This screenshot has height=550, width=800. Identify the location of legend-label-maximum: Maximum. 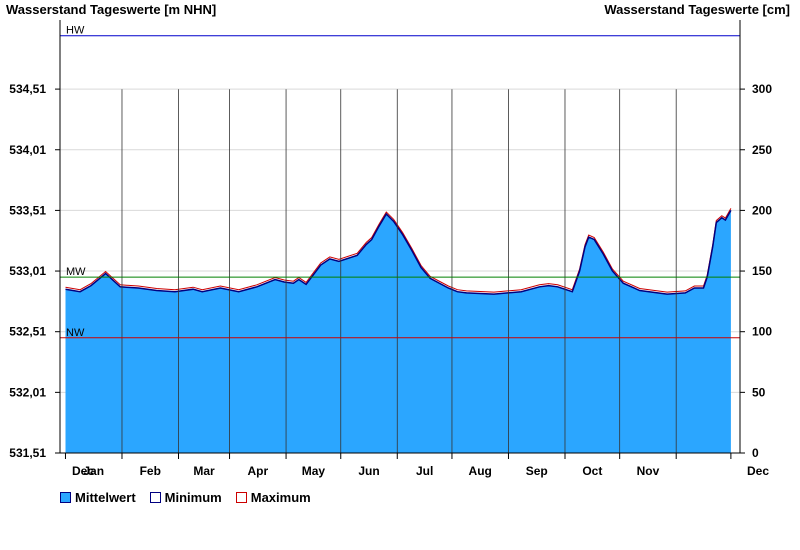
(280, 497).